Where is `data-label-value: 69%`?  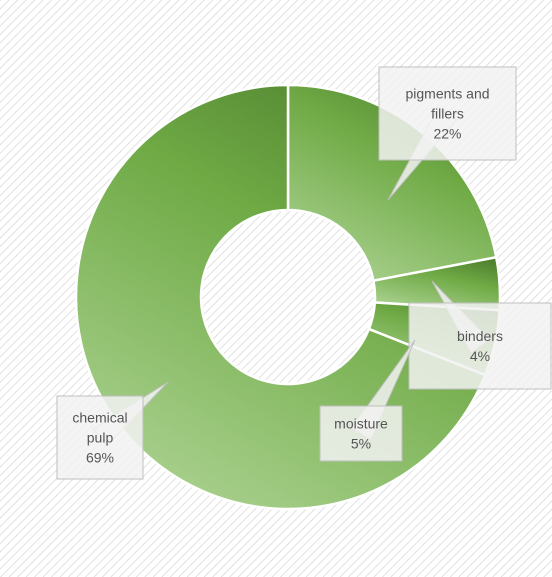 data-label-value: 69% is located at coordinates (100, 458).